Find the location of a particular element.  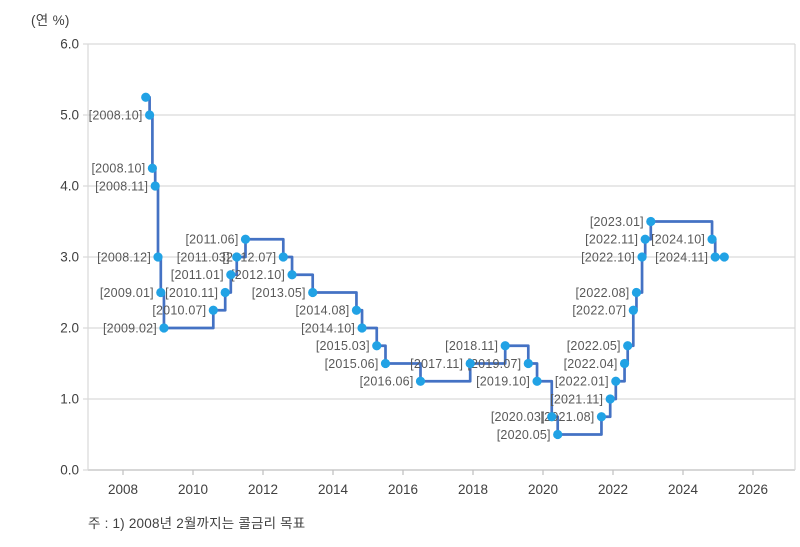

x-tick-label: 2022 is located at coordinates (613, 489).